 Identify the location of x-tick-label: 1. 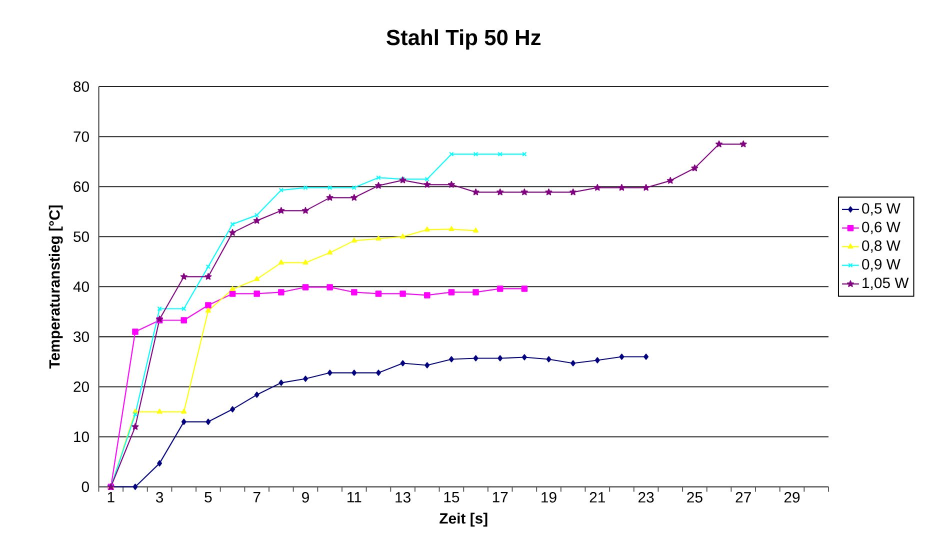
(111, 497).